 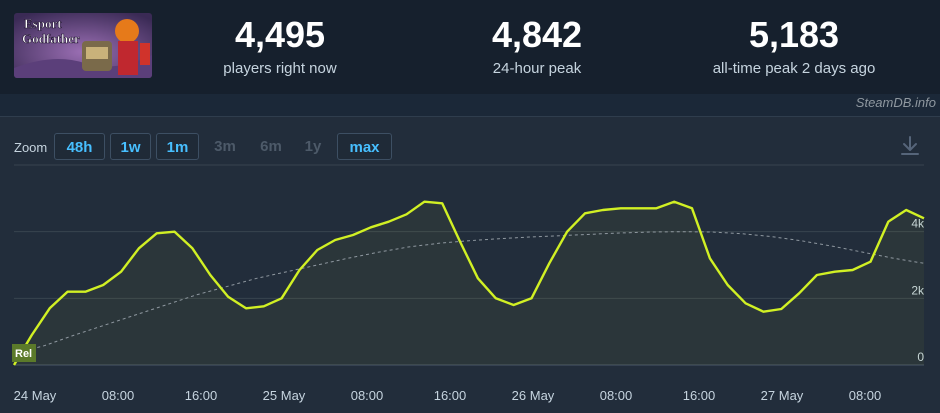 What do you see at coordinates (43, 23) in the screenshot?
I see `logo-text-top: Esport` at bounding box center [43, 23].